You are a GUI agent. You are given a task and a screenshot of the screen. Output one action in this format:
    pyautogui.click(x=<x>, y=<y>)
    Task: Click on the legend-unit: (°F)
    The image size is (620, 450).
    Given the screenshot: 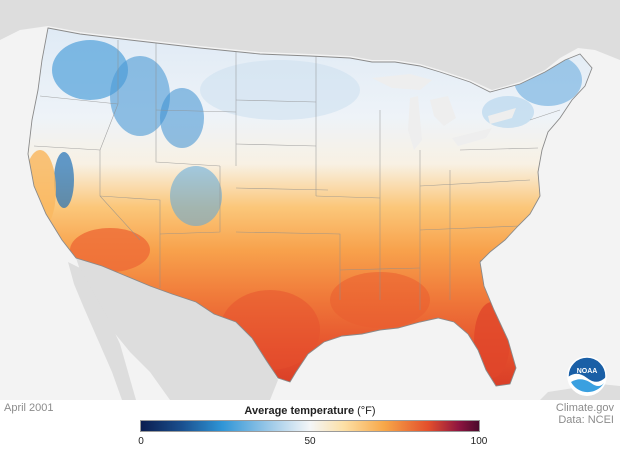 What is the action you would take?
    pyautogui.click(x=366, y=411)
    